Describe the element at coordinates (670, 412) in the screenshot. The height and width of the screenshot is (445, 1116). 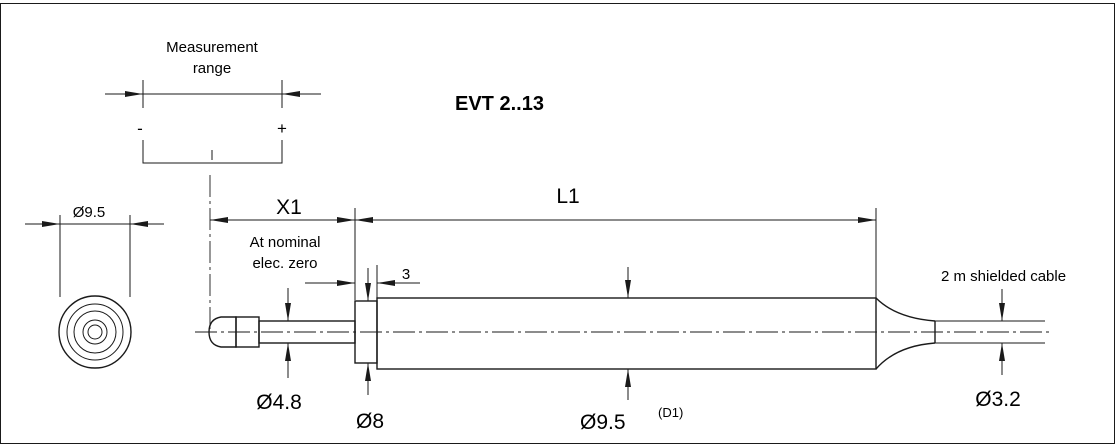
I see `body-diameter-reference: (D1)` at that location.